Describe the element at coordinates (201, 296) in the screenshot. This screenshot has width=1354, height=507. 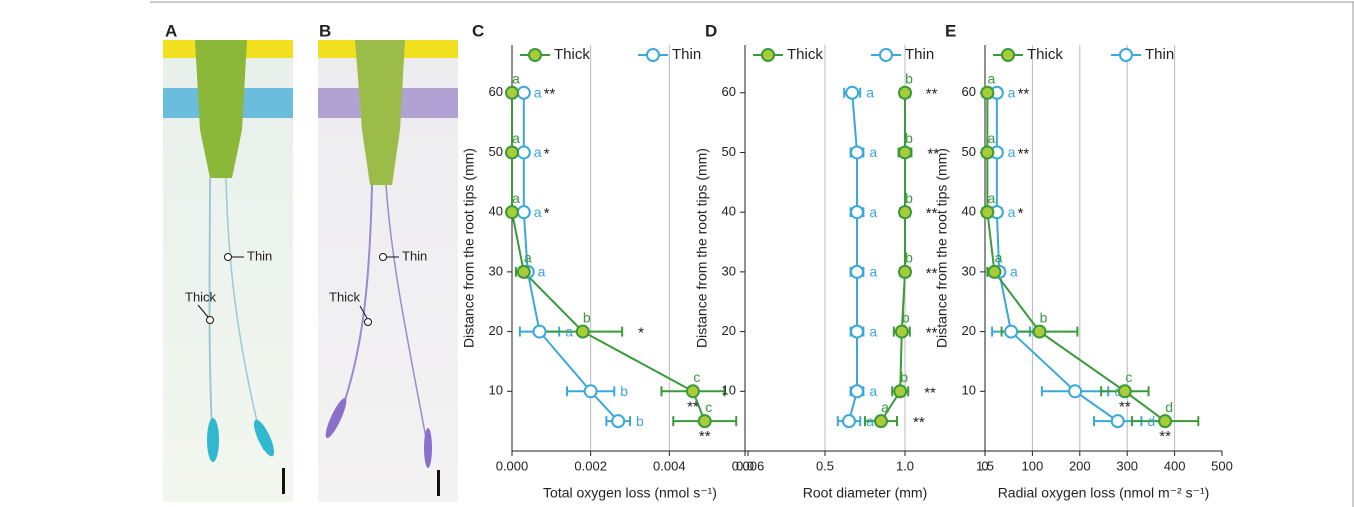
I see `thick-label: Thick` at that location.